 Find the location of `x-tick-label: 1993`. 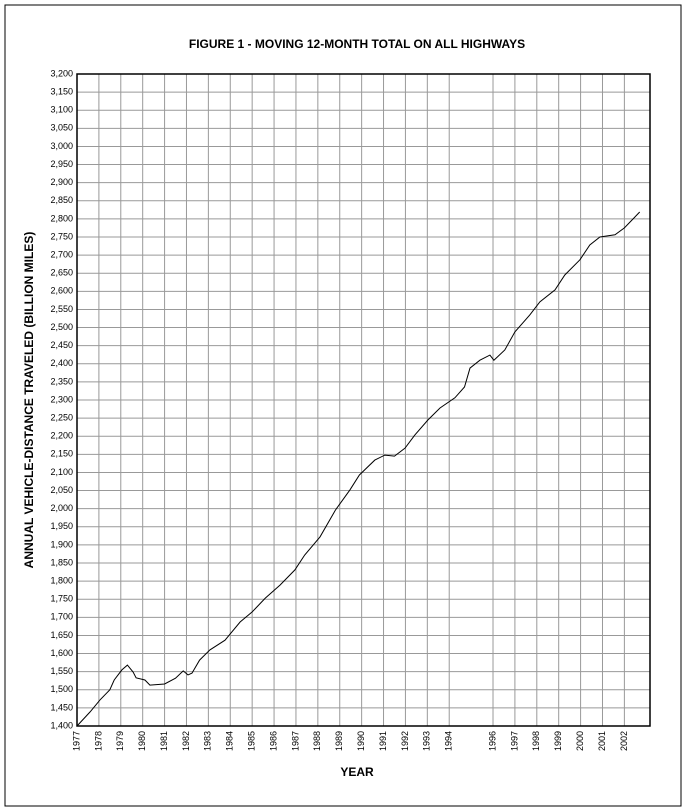

x-tick-label: 1993 is located at coordinates (427, 741).